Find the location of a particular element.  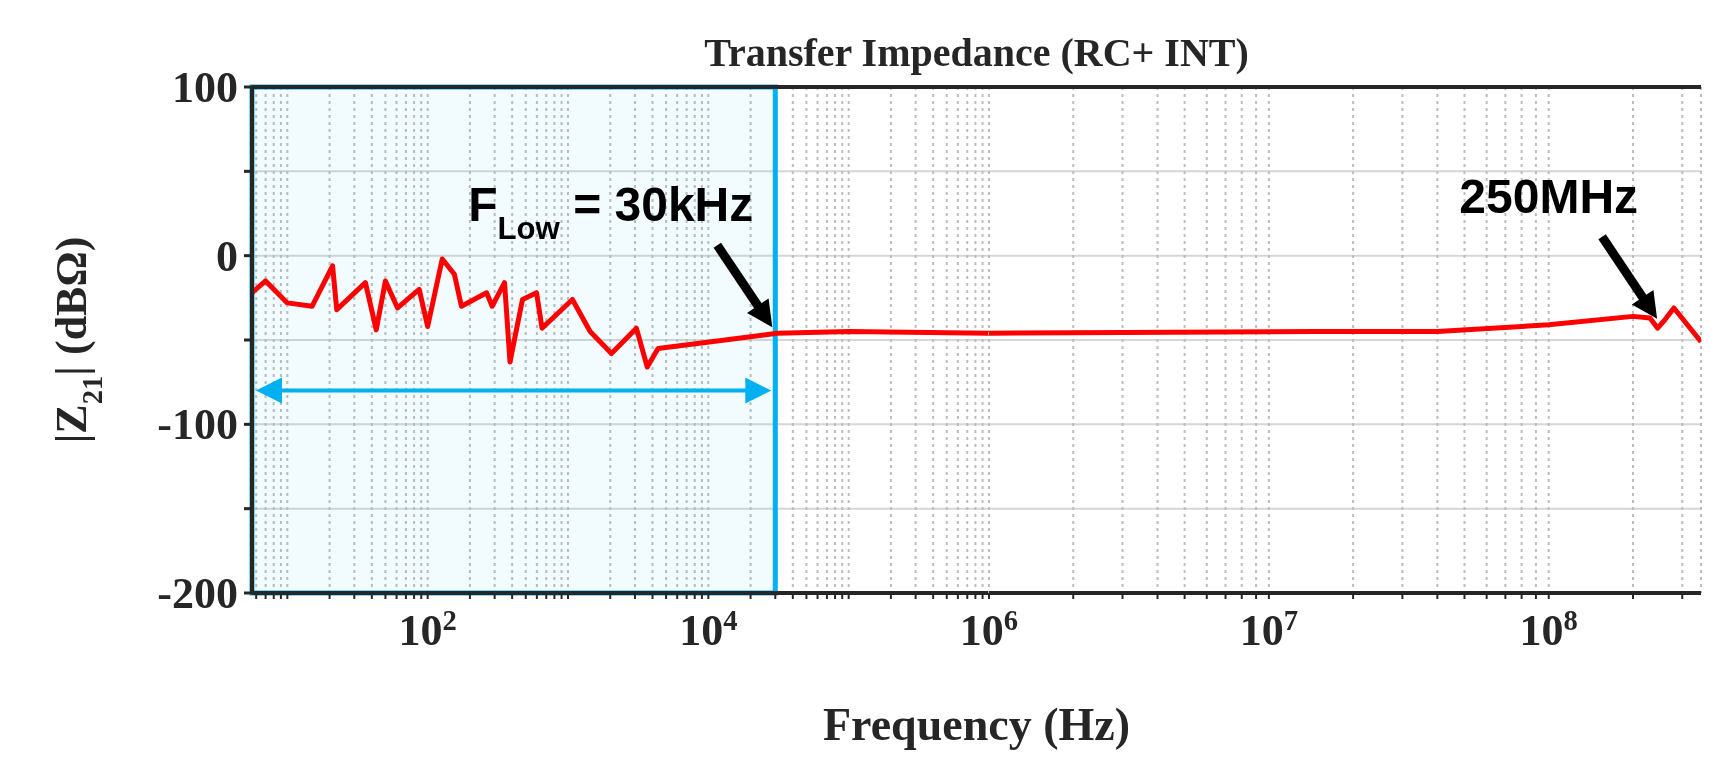

x-tick-label: 10$^{2}$ is located at coordinates (427, 629).